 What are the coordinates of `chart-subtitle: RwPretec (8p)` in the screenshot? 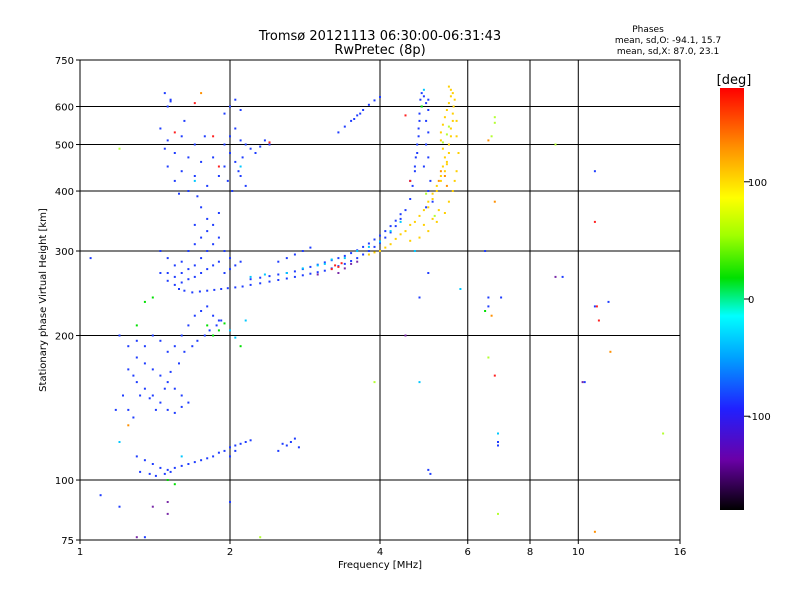 It's located at (379, 50).